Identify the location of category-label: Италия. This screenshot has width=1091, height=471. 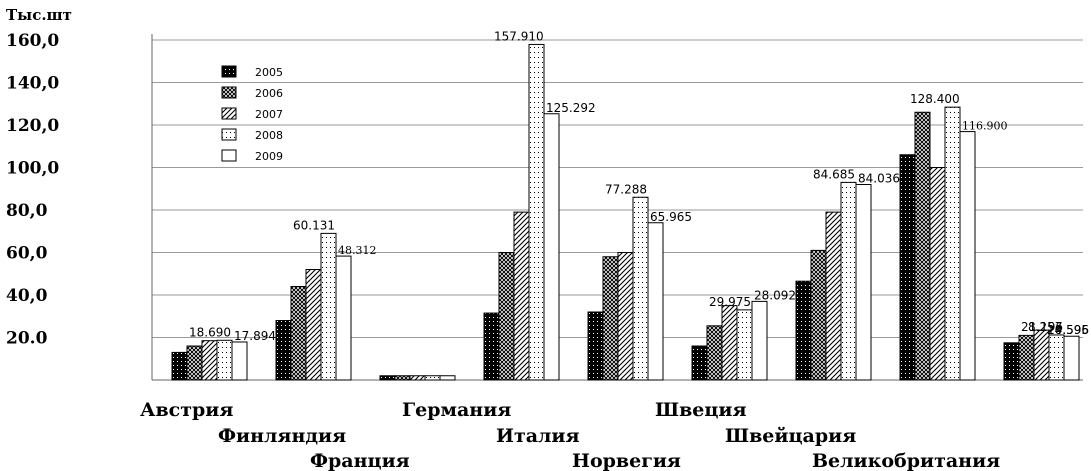
(538, 436).